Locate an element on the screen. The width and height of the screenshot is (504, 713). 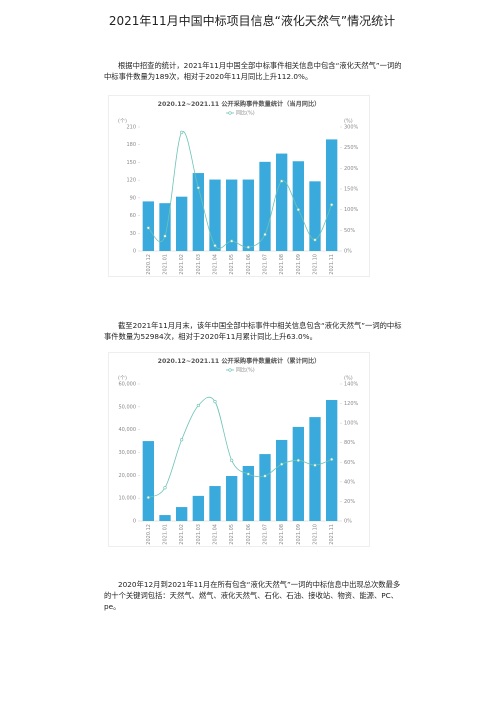
y-tick-label: 60 is located at coordinates (133, 216).